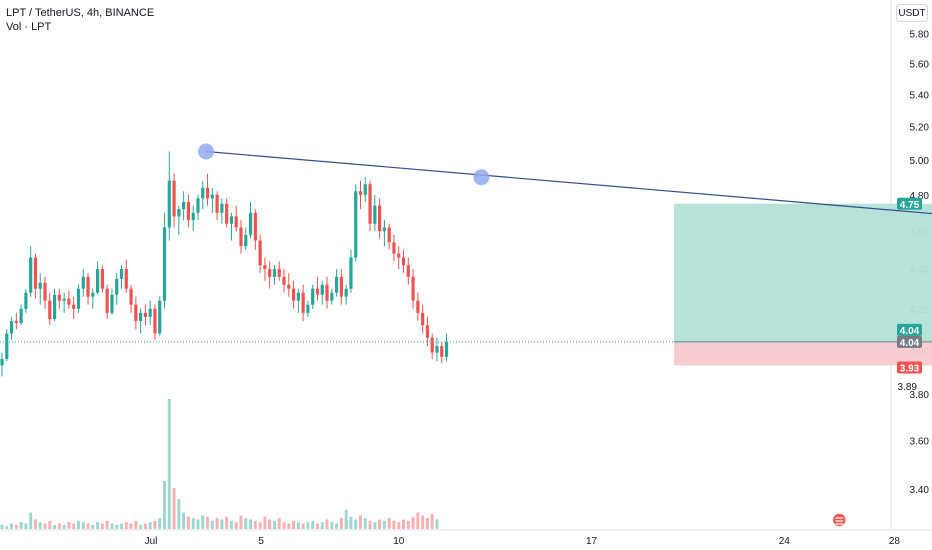 Image resolution: width=932 pixels, height=550 pixels. I want to click on volume-label: Vol · LPT, so click(29, 27).